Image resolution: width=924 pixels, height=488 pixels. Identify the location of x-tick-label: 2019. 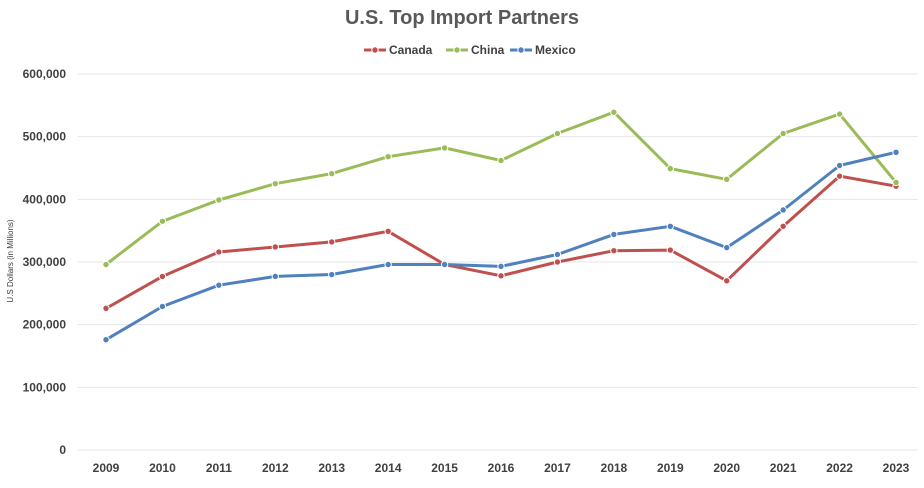
(670, 468).